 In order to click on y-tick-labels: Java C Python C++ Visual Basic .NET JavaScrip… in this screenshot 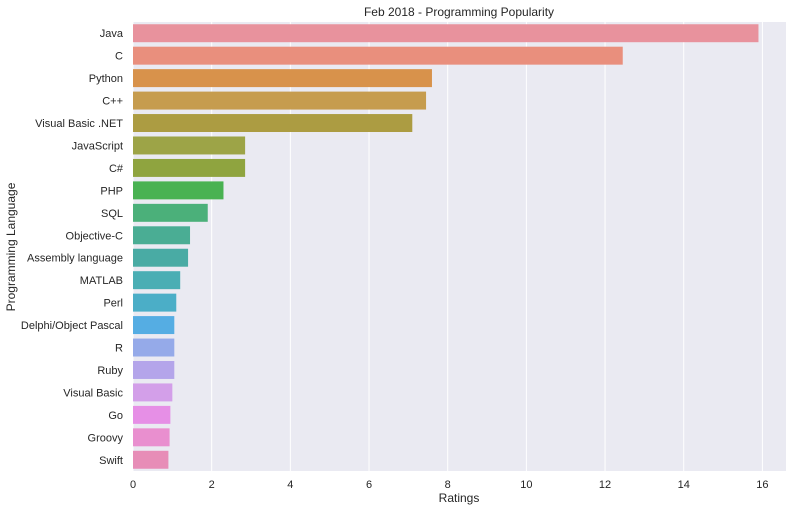, I will do `click(72, 247)`.